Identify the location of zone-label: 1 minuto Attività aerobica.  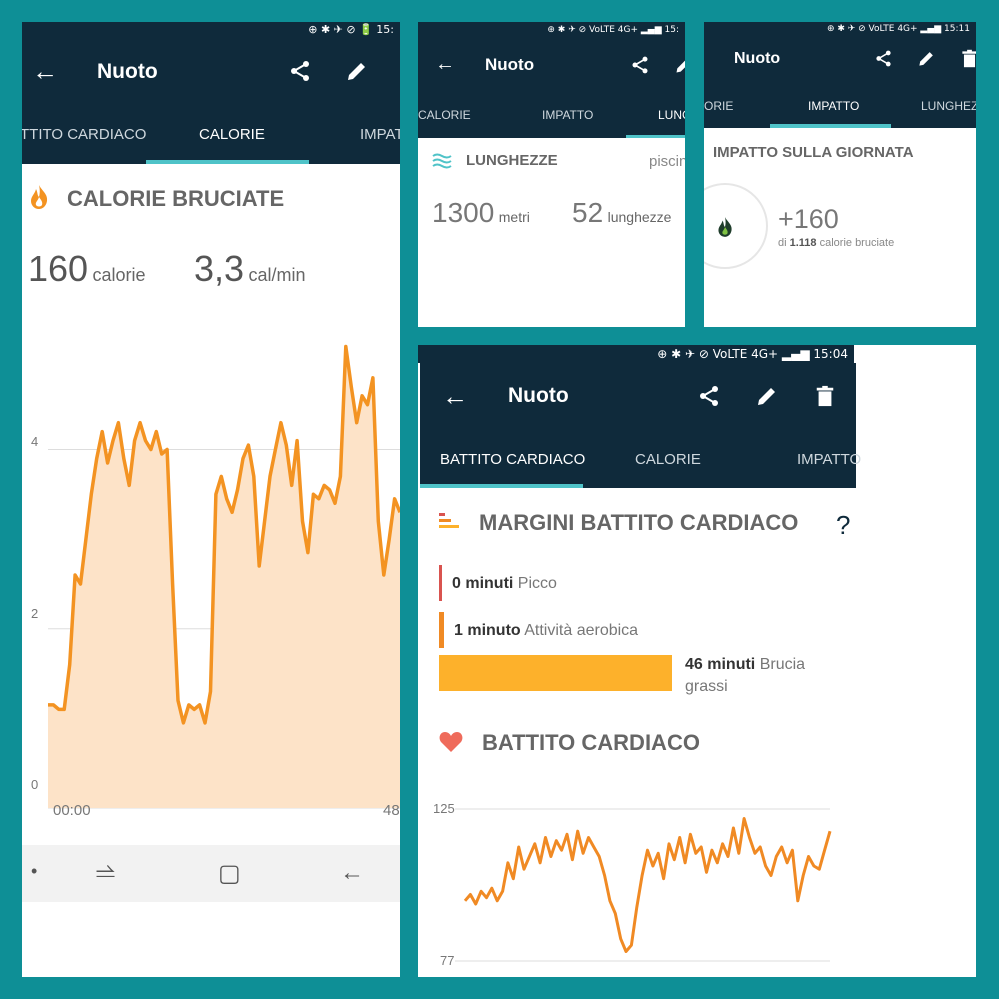
(546, 631).